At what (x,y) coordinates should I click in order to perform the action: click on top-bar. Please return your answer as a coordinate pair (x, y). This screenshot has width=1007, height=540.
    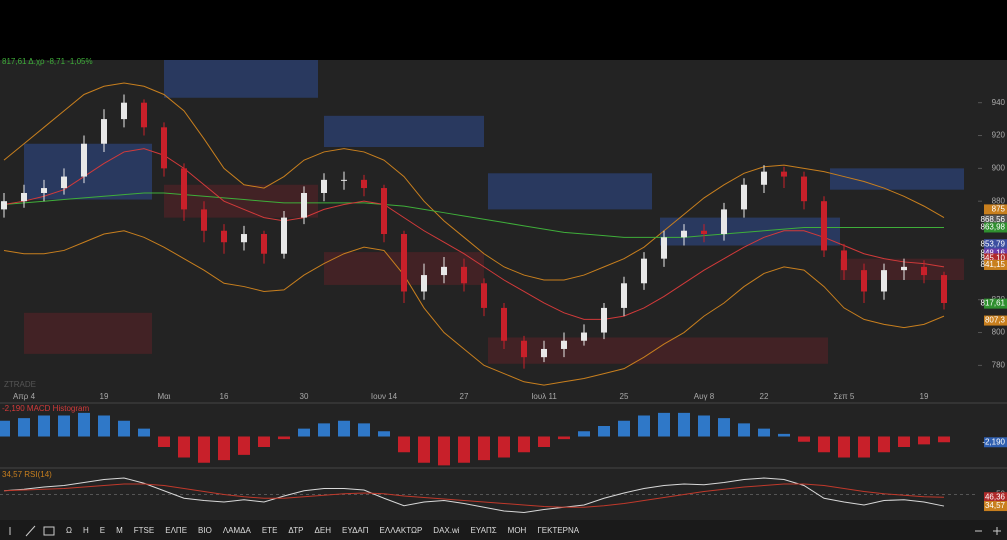
    Looking at the image, I should click on (503, 30).